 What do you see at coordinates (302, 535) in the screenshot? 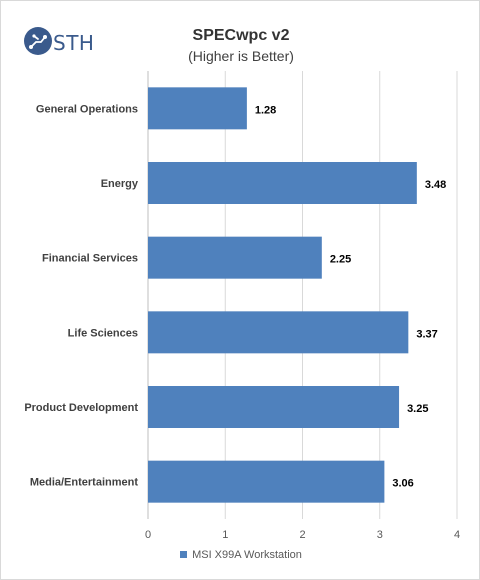
I see `x-tick-label: 2` at bounding box center [302, 535].